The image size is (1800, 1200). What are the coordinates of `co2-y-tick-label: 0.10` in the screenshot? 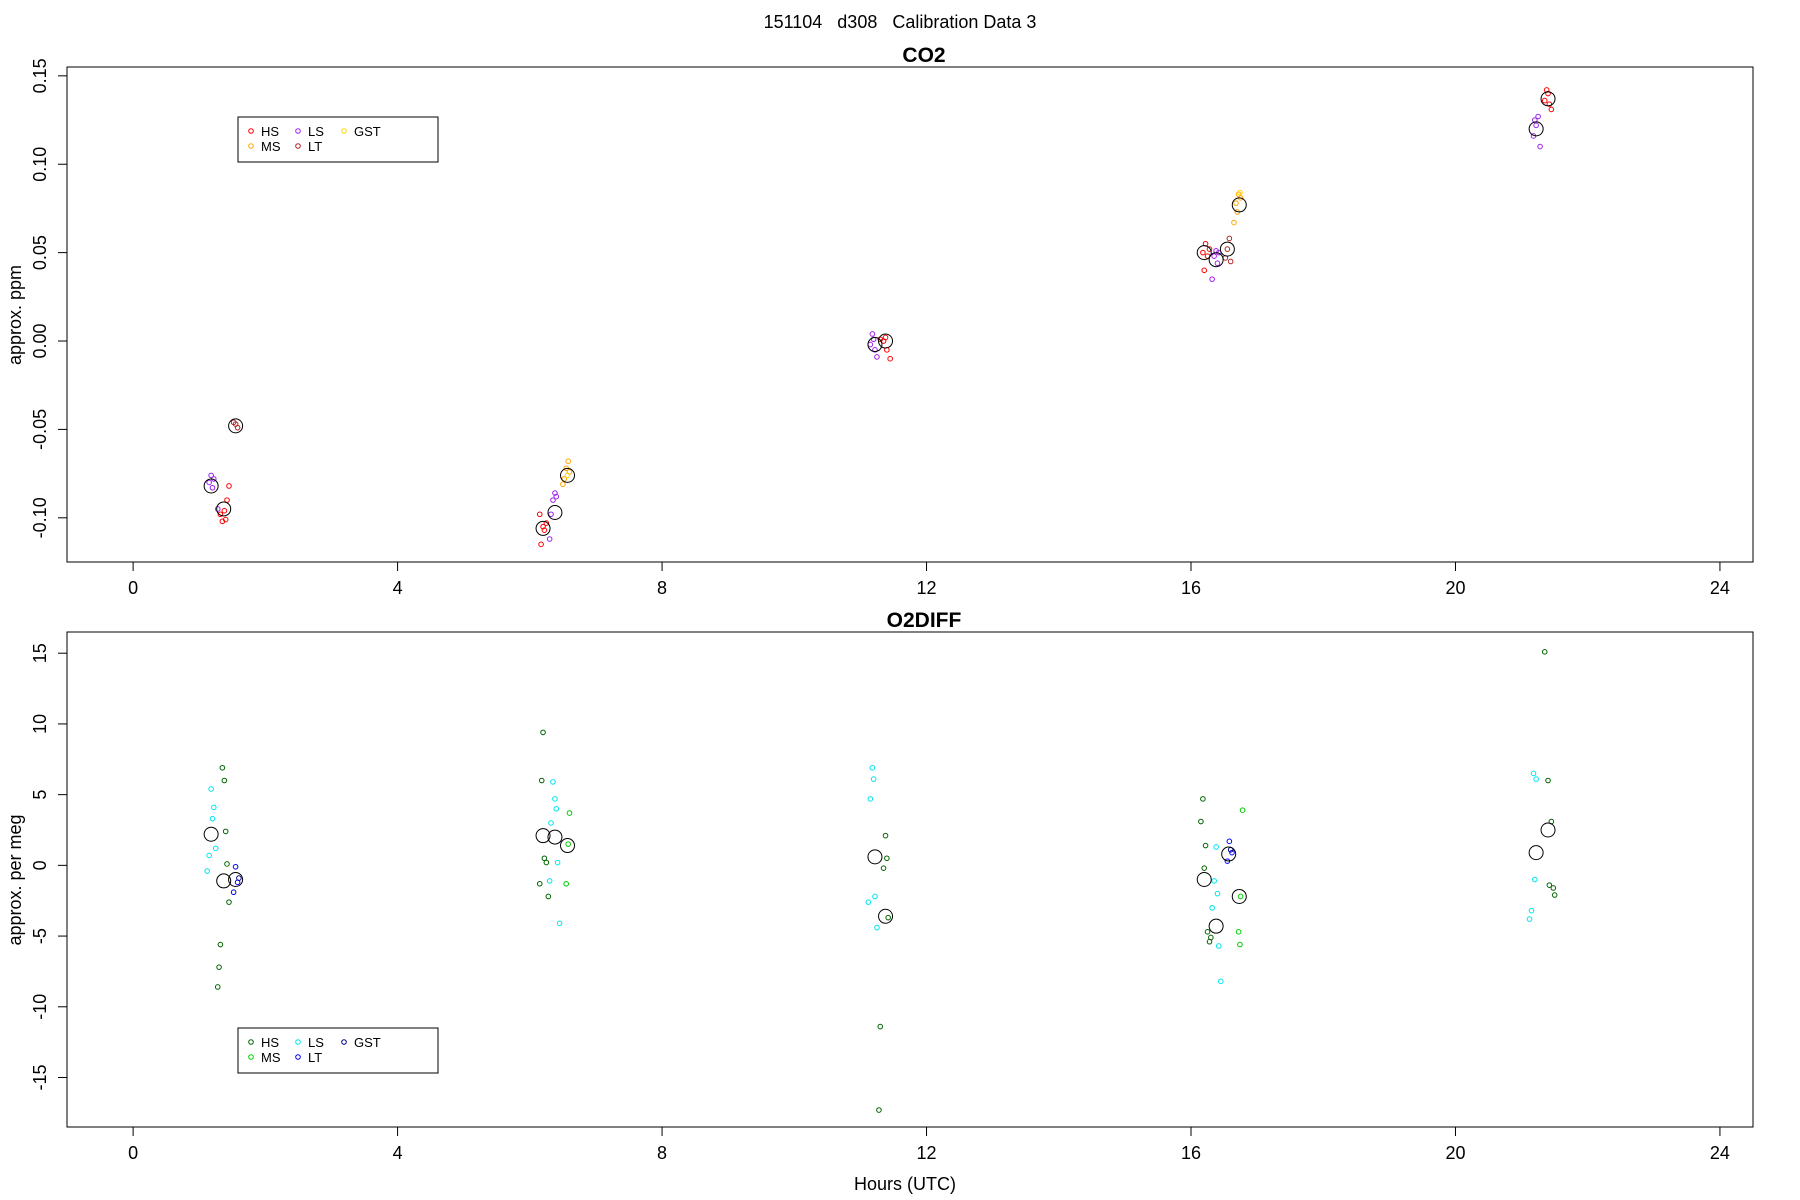 It's located at (40, 164).